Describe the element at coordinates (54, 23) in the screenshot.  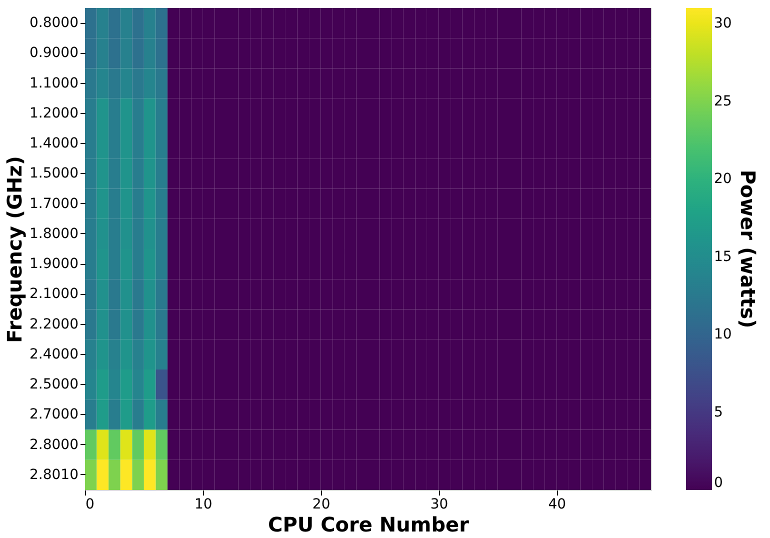
I see `y-tick-label: 0.8000` at that location.